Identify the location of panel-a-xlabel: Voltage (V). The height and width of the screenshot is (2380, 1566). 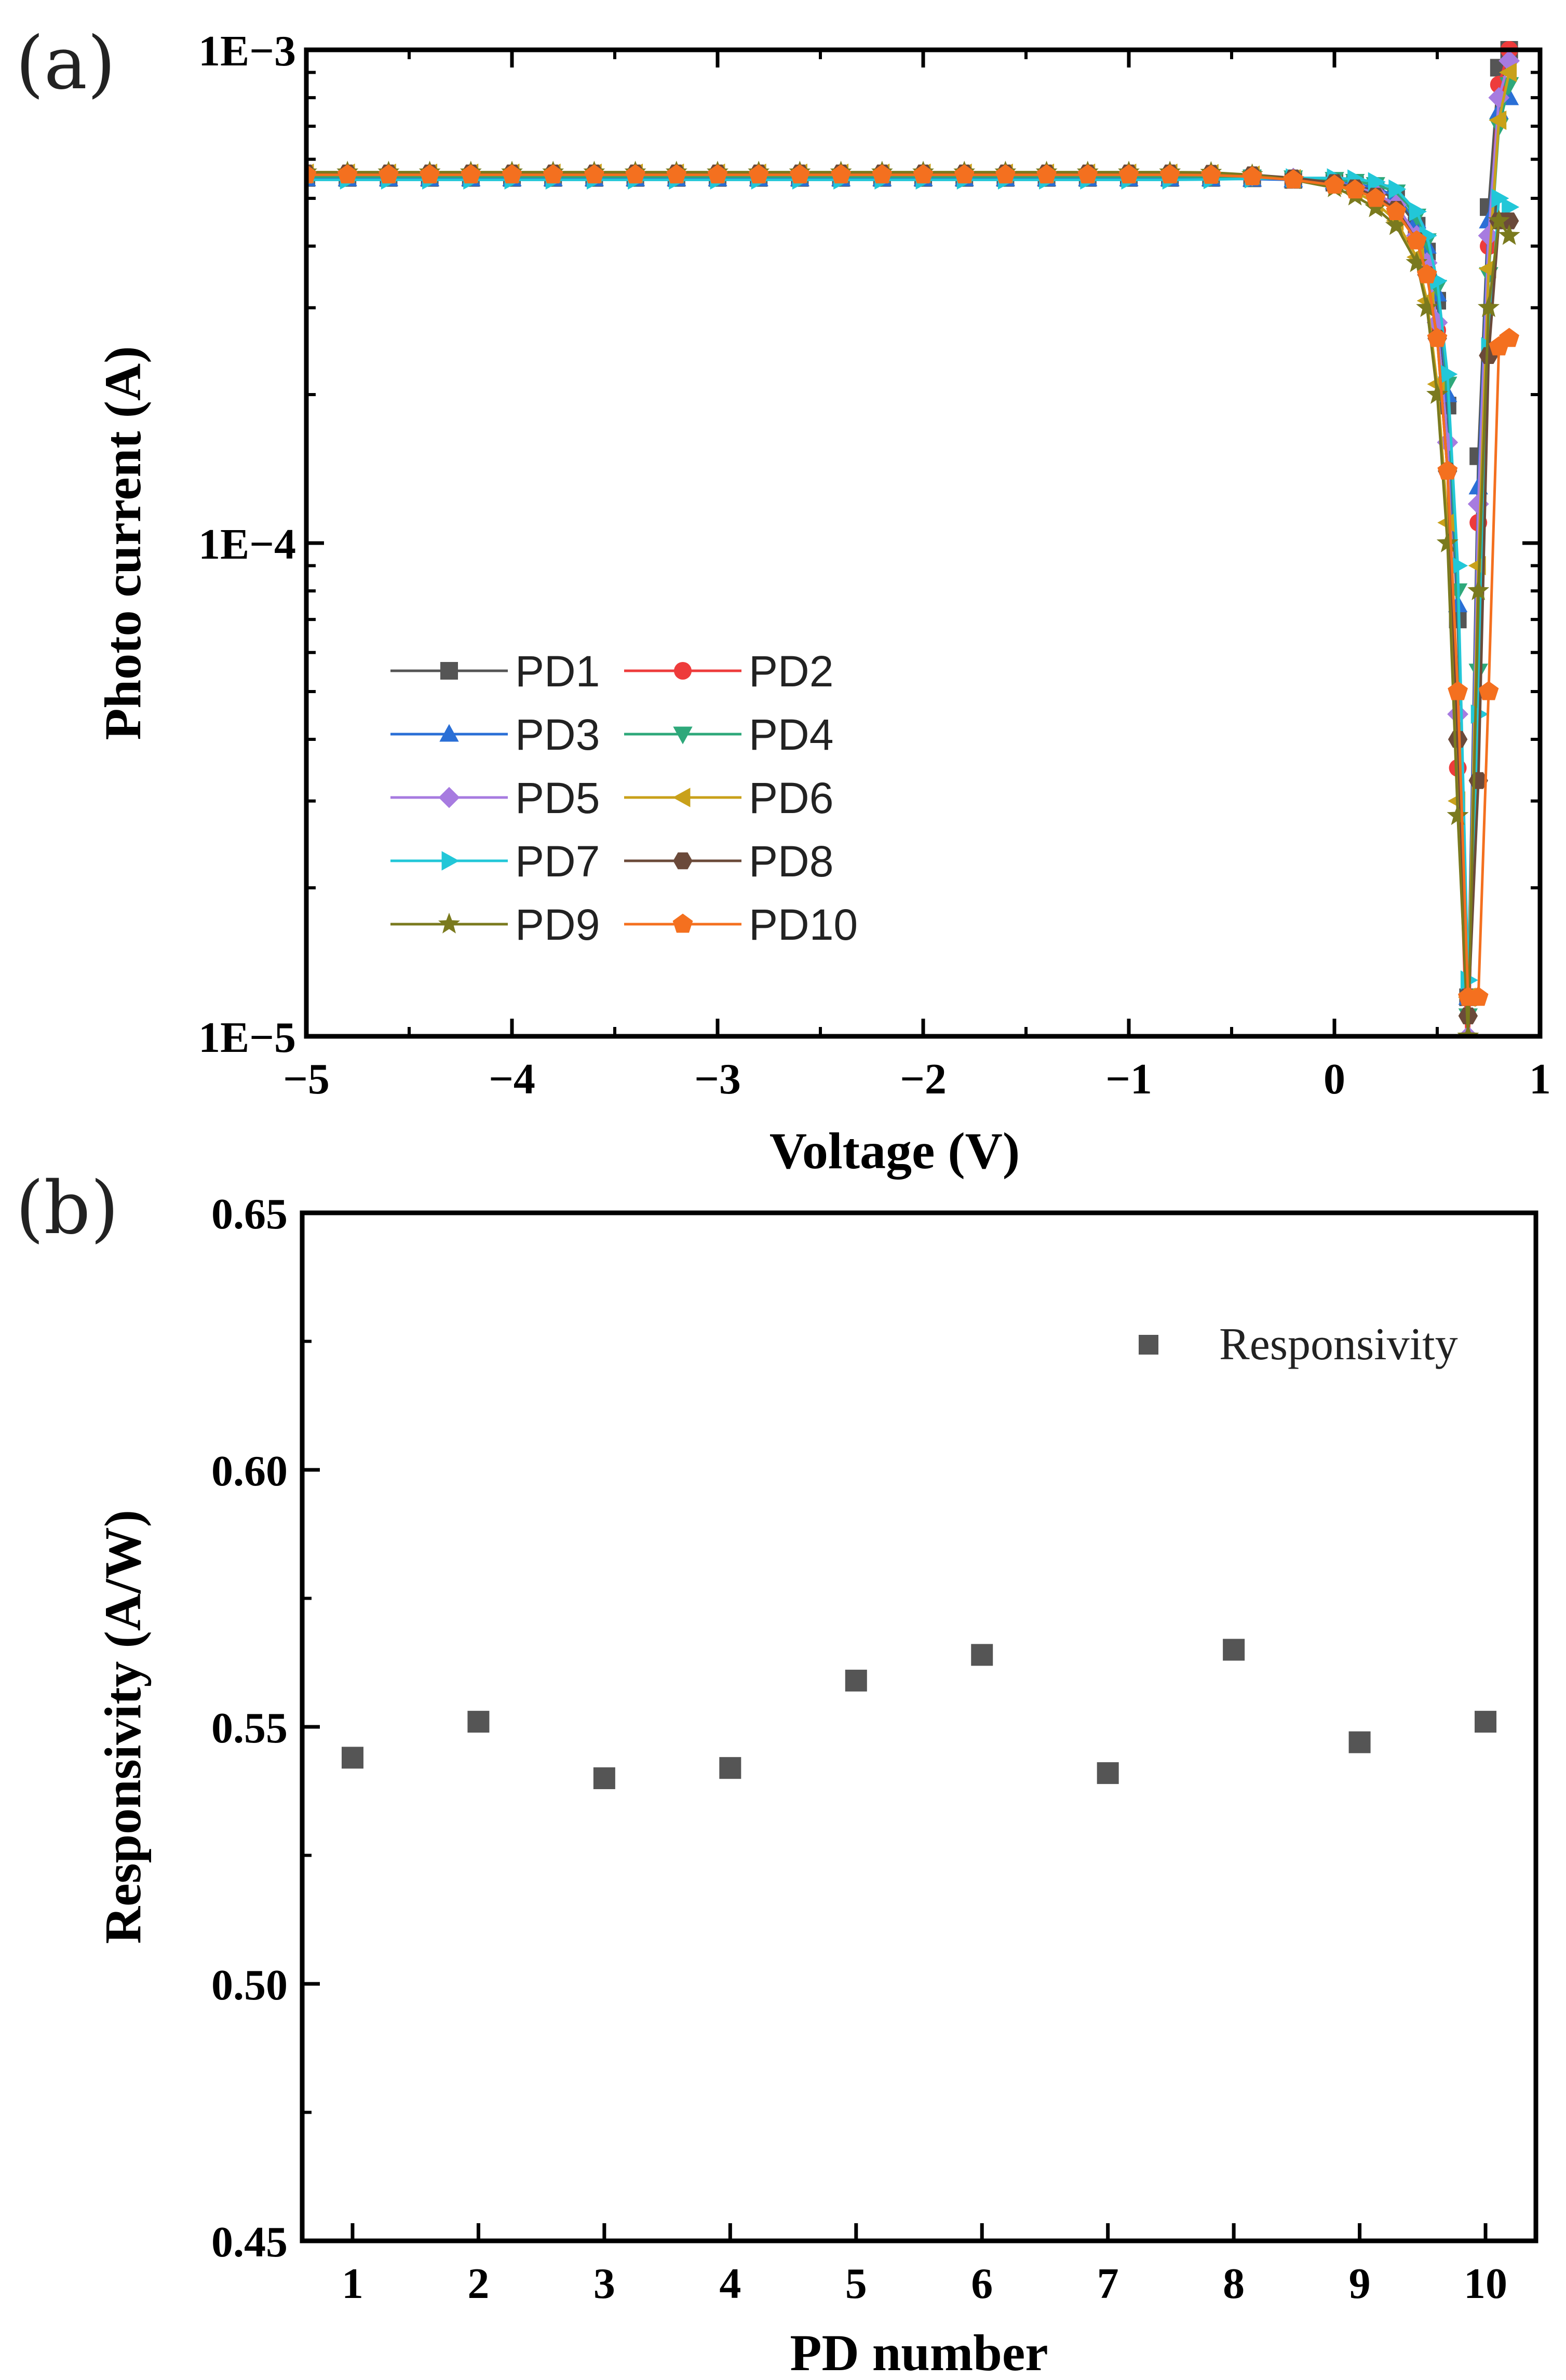
(895, 1151).